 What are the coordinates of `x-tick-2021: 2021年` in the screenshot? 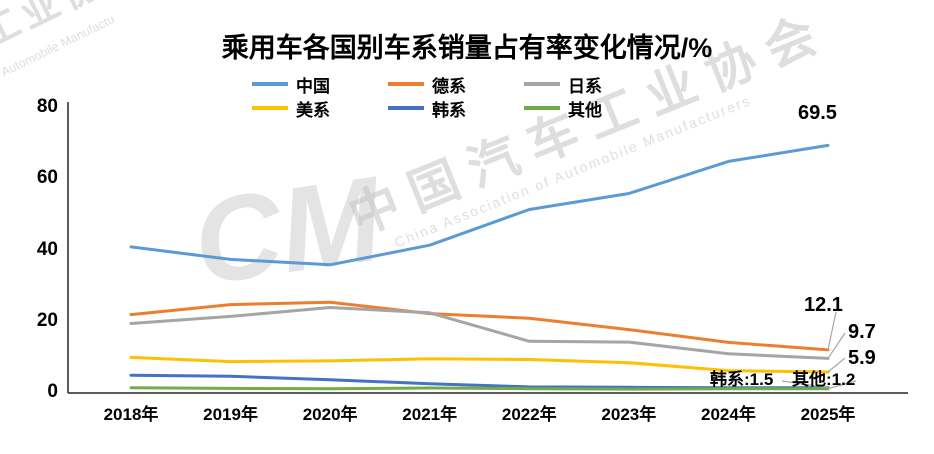 It's located at (430, 414).